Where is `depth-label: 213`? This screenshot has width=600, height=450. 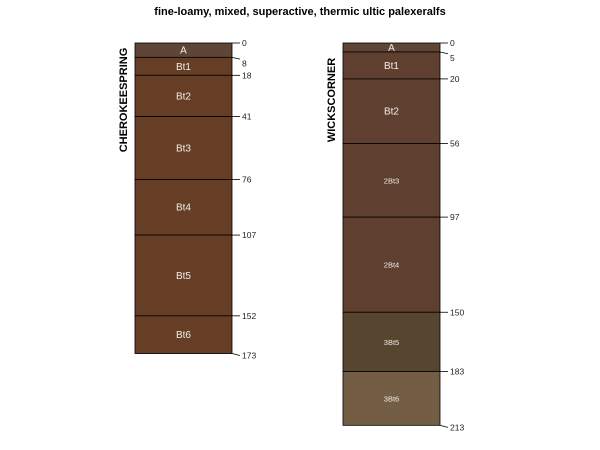 depth-label: 213 is located at coordinates (457, 427).